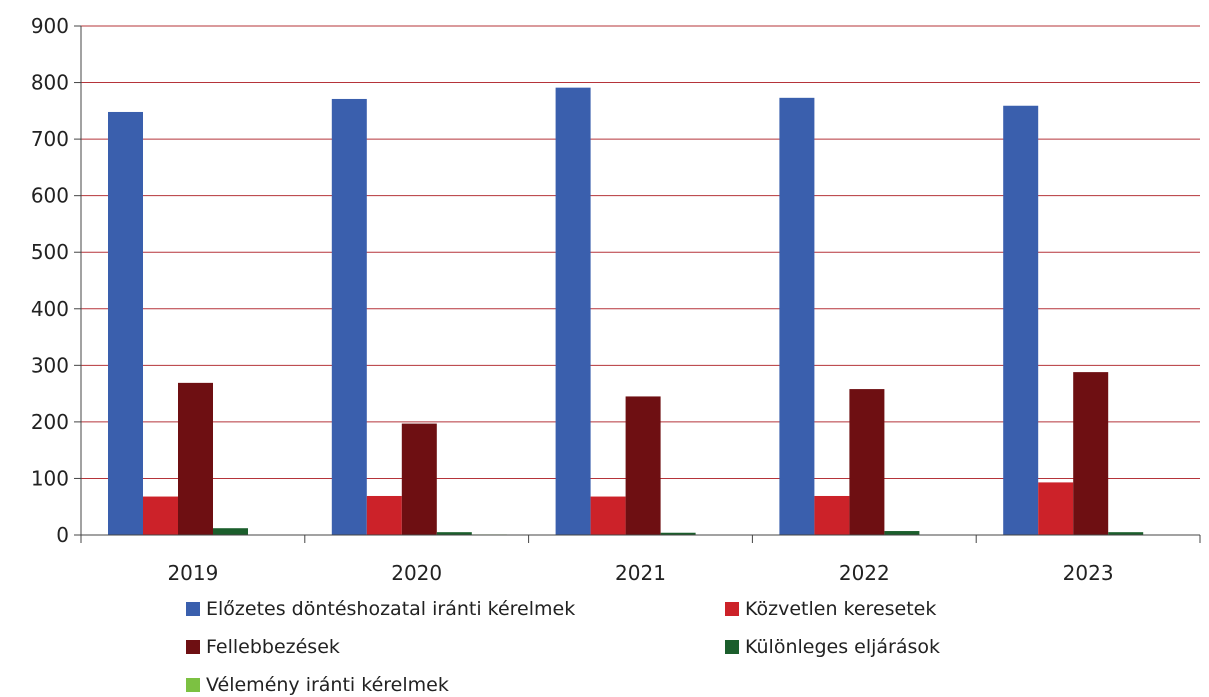 The image size is (1209, 697). I want to click on legend-label-kozvetlen: Közvetlen keresetek, so click(841, 609).